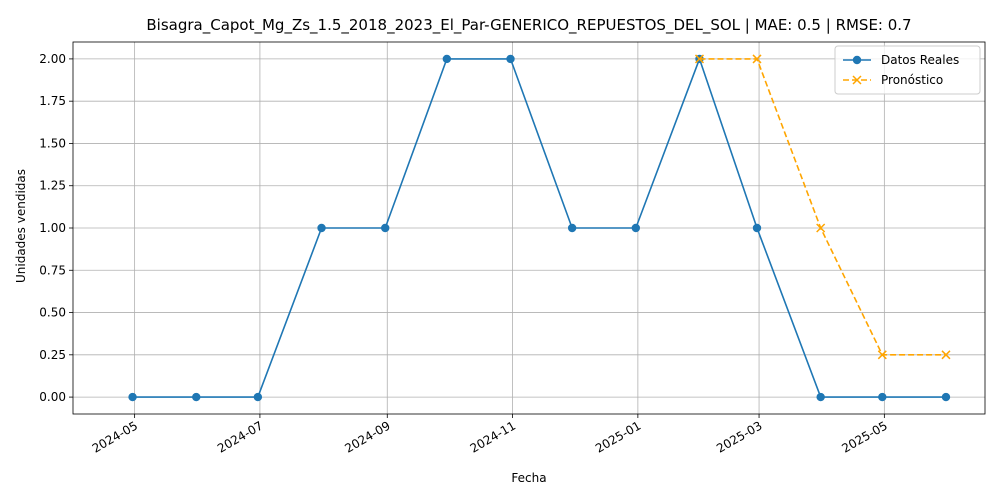 This screenshot has height=500, width=1000. I want to click on x-tick-label: 2025-03, so click(739, 436).